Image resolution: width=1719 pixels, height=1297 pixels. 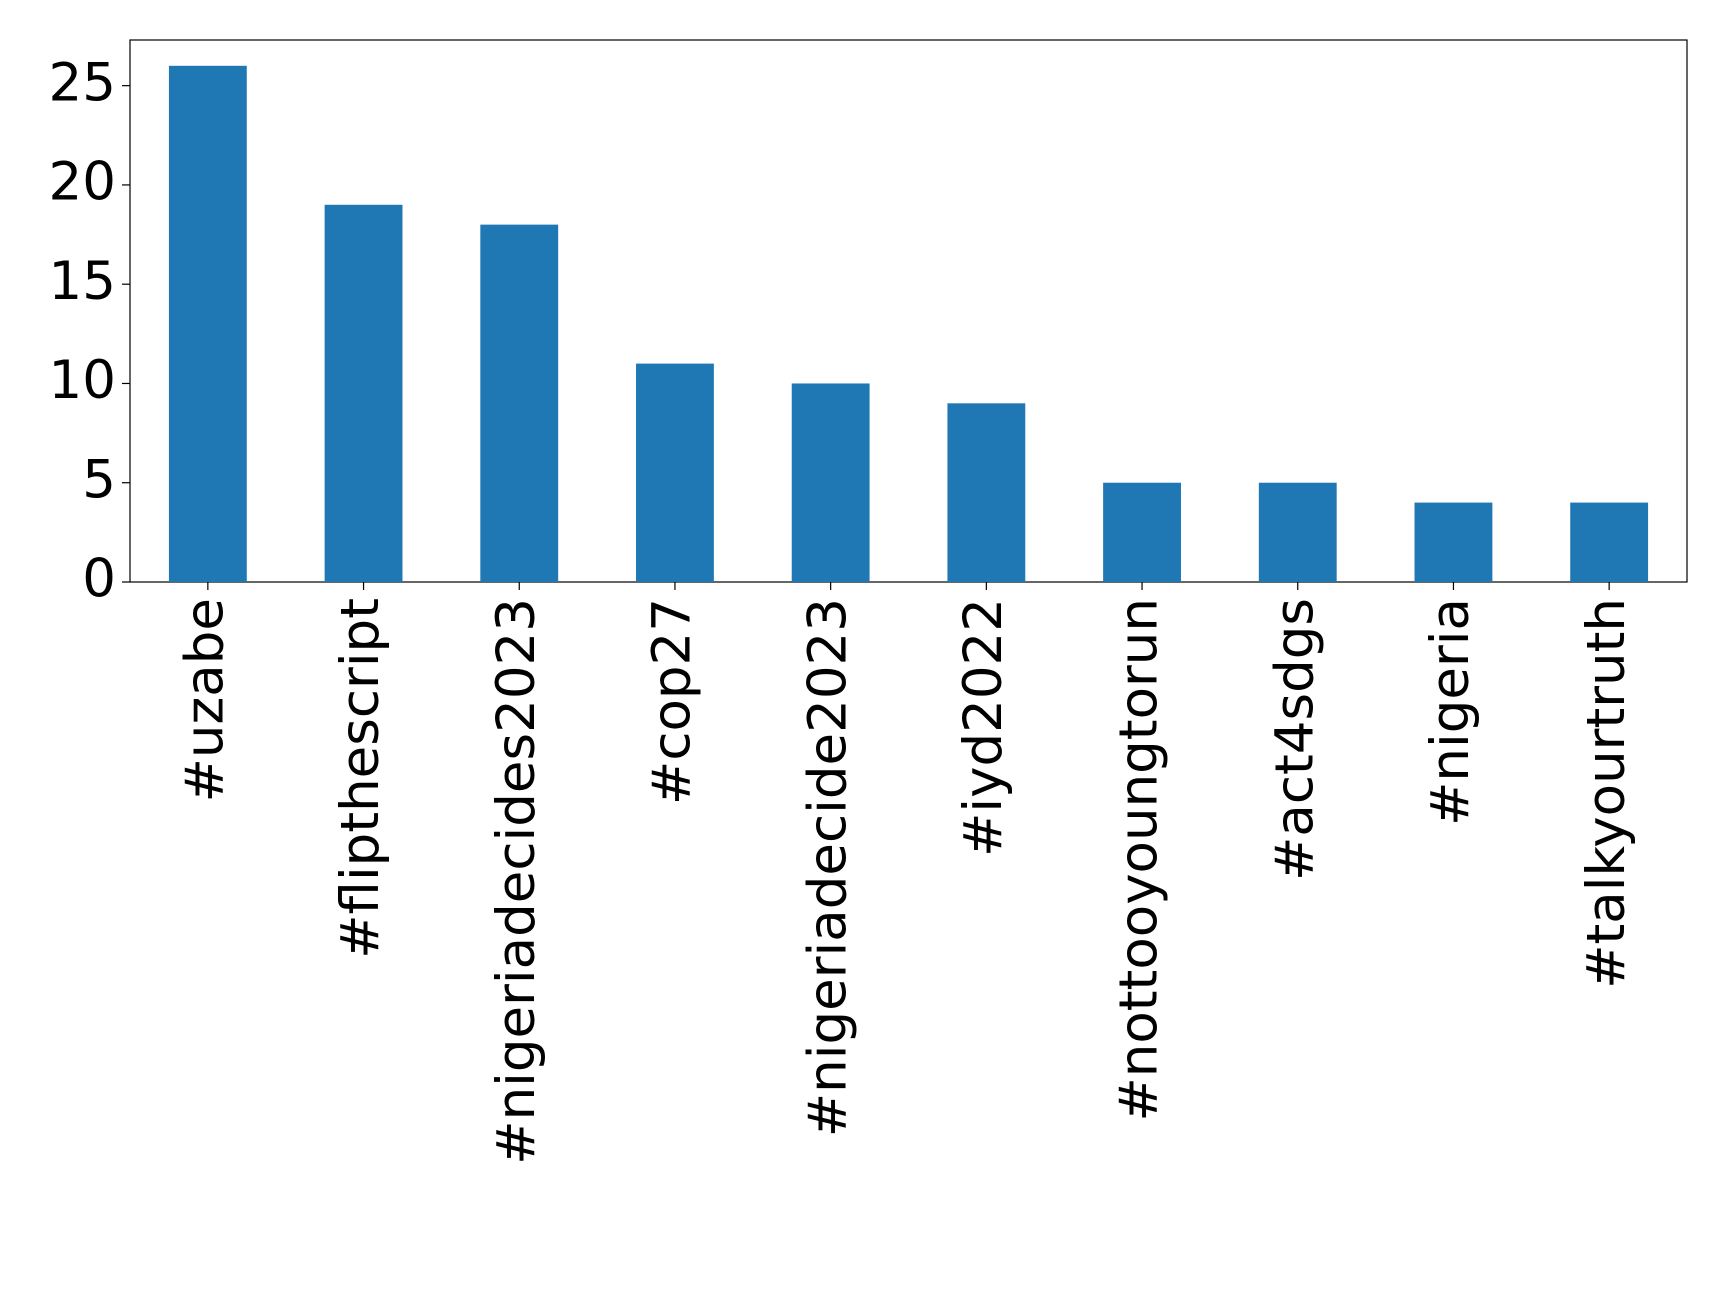 I want to click on x-tick-label: #nigeriadecides2023, so click(x=516, y=881).